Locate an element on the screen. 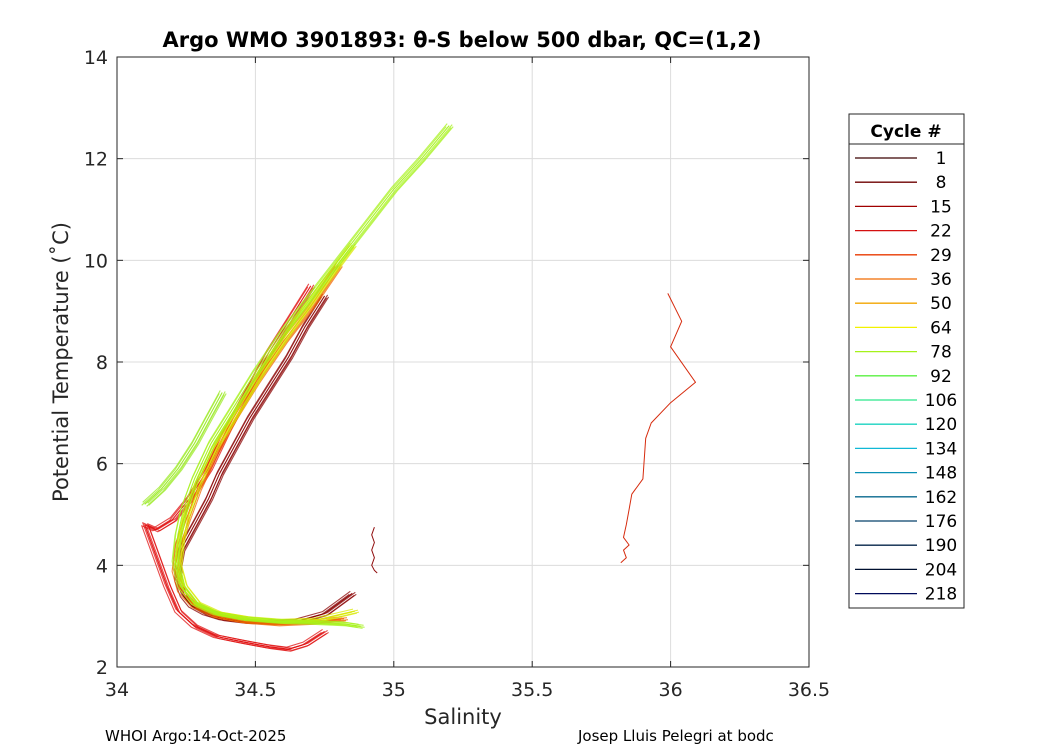 Image resolution: width=1050 pixels, height=750 pixels. y-tick-label: 10 is located at coordinates (96, 261).